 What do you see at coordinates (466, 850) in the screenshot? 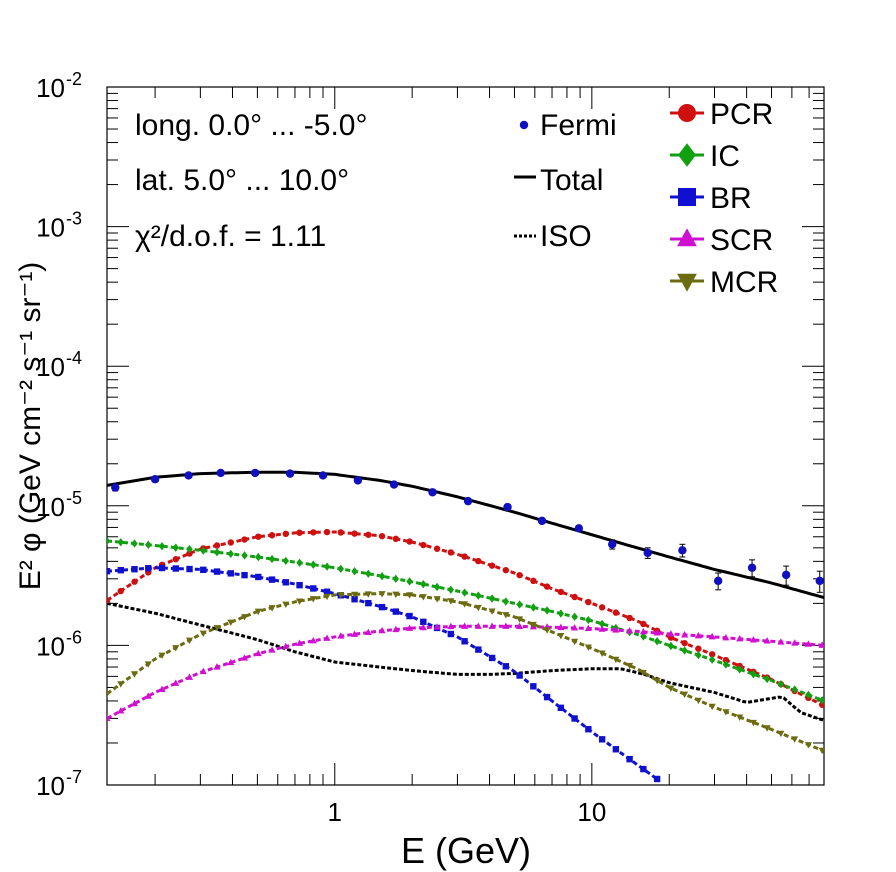
I see `x-axis-label: E (GeV)` at bounding box center [466, 850].